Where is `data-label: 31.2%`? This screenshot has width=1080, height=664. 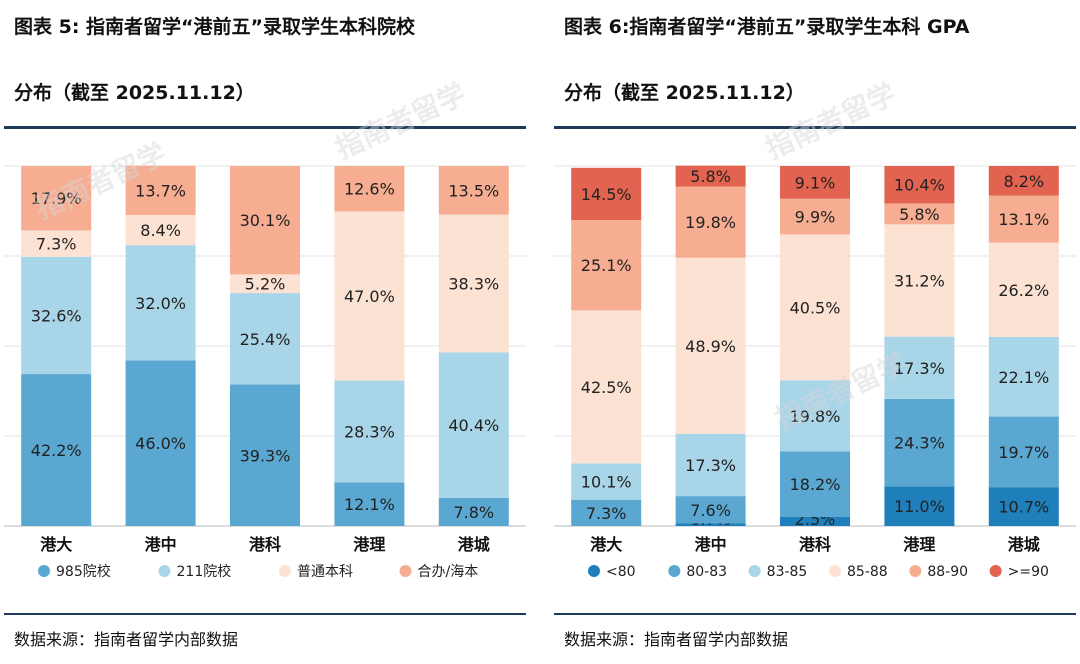
data-label: 31.2% is located at coordinates (919, 280).